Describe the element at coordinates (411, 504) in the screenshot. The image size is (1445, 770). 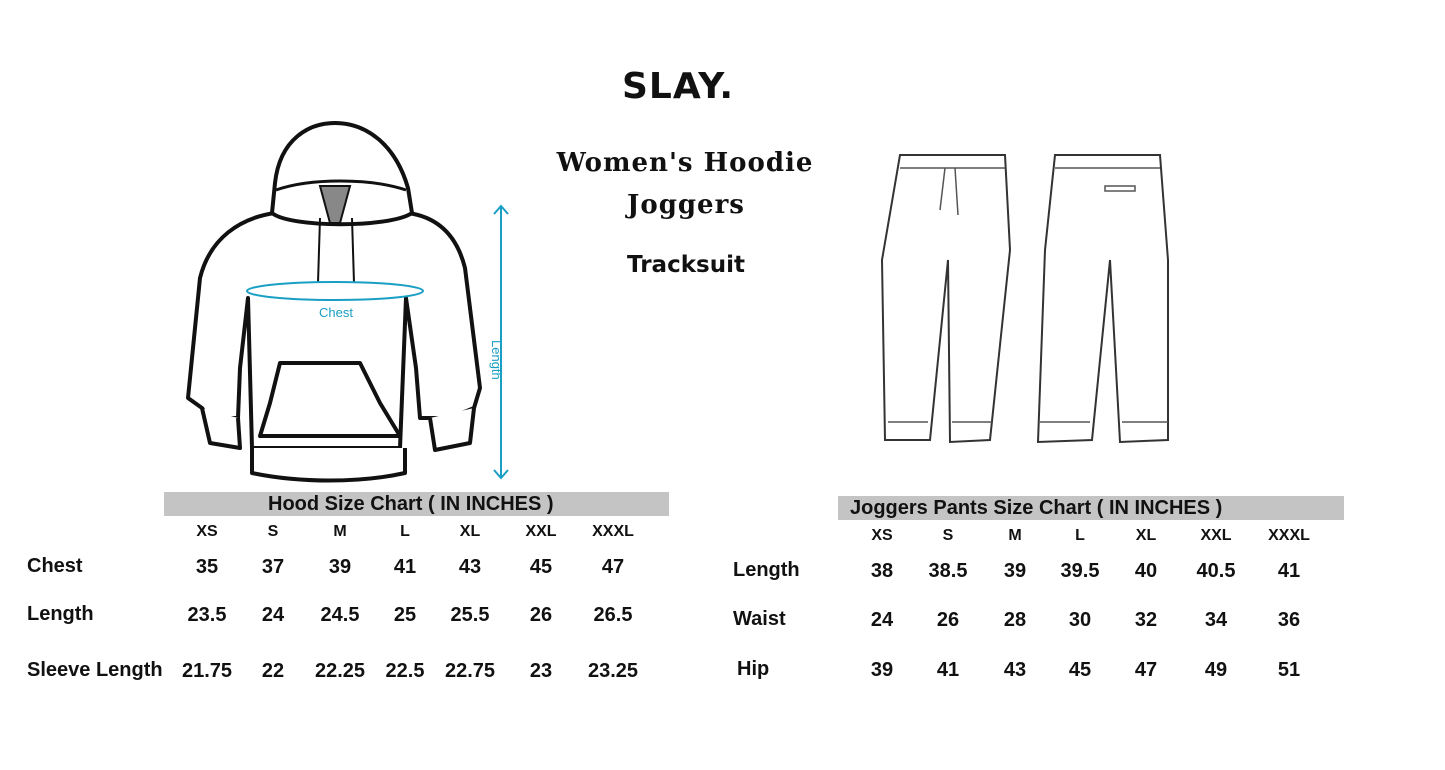
I see `hood-chart-title: Hood Size Chart ( IN INCHES )` at that location.